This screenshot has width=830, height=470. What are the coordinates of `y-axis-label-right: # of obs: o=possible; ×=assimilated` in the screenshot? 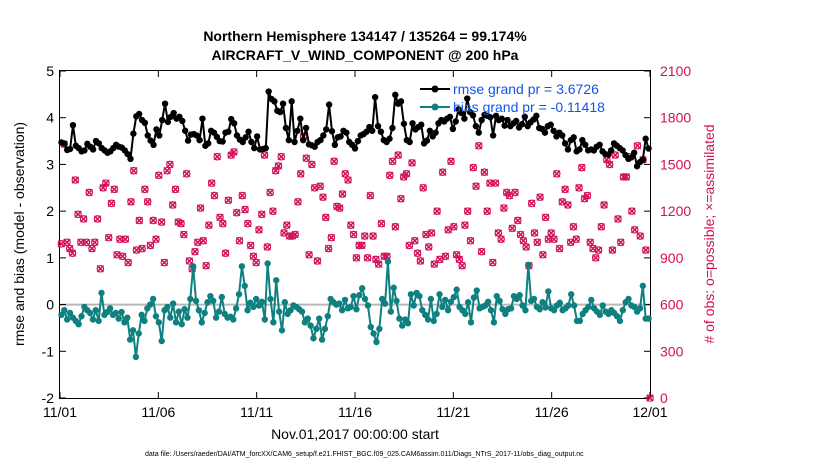 It's located at (709, 233).